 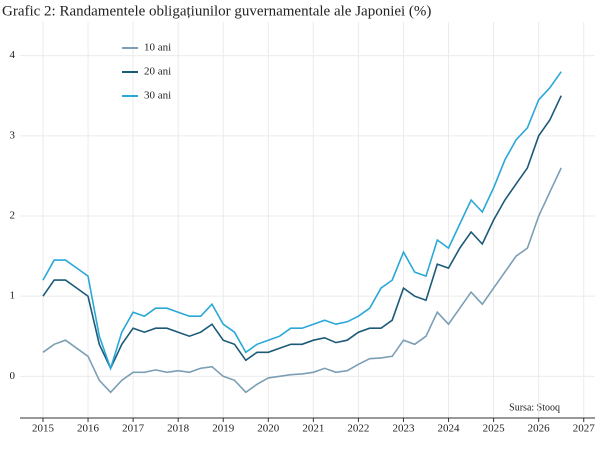 I want to click on x-tick-label: 2023, so click(x=403, y=429).